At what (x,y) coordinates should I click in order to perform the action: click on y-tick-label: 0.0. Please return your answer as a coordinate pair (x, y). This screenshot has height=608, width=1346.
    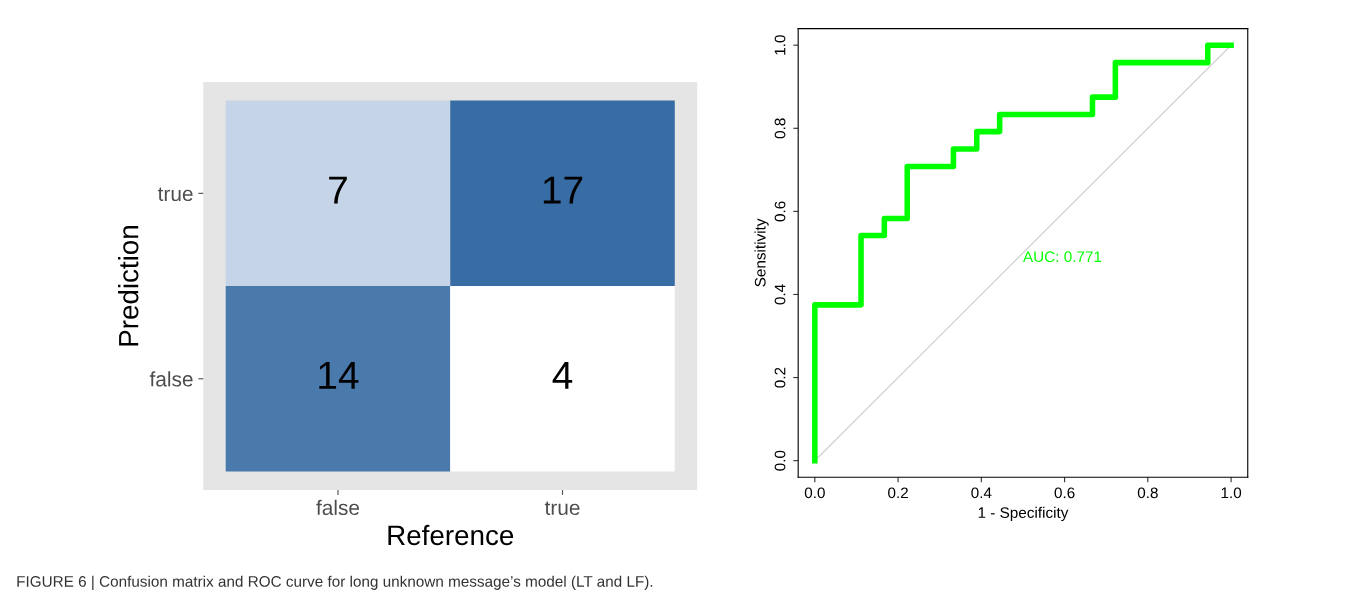
    Looking at the image, I should click on (780, 460).